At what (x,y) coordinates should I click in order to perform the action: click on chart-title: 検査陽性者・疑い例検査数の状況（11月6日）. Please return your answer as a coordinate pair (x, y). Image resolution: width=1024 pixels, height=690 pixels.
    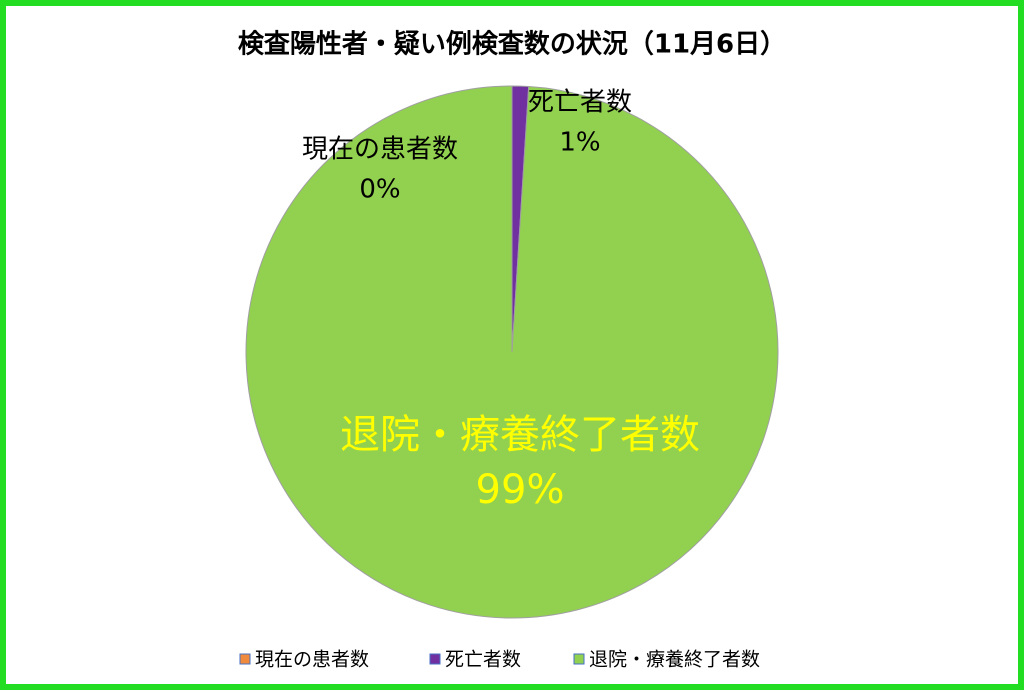
    Looking at the image, I should click on (512, 45).